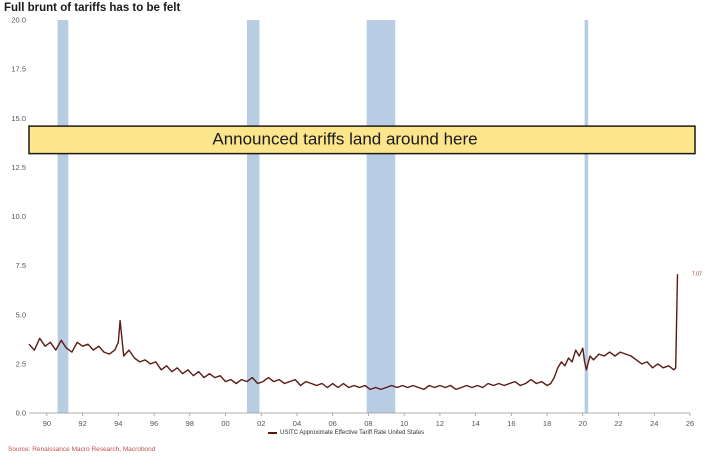 The height and width of the screenshot is (465, 705). I want to click on x-tick-label: 02, so click(261, 423).